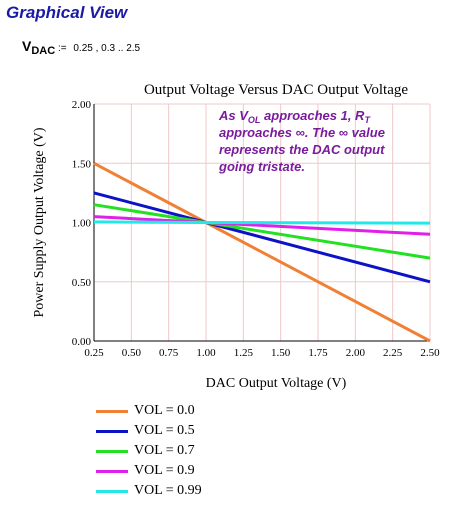 The image size is (457, 509). What do you see at coordinates (67, 12) in the screenshot?
I see `page-heading: Graphical View` at bounding box center [67, 12].